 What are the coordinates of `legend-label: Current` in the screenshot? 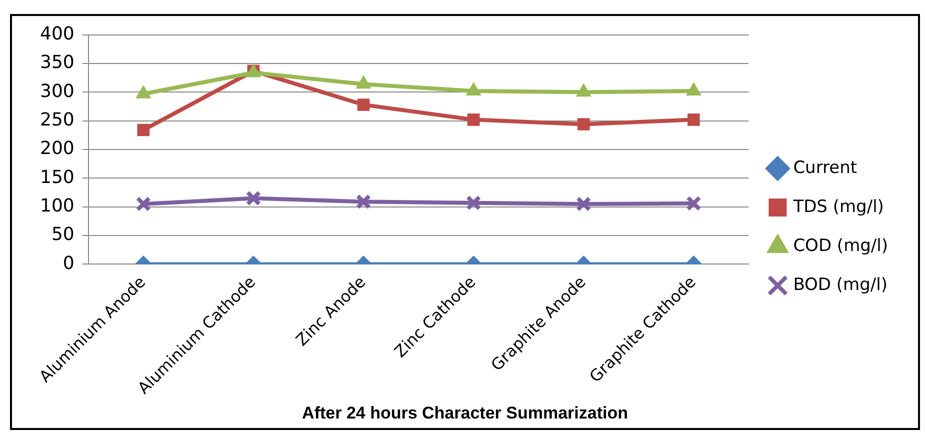 It's located at (825, 168).